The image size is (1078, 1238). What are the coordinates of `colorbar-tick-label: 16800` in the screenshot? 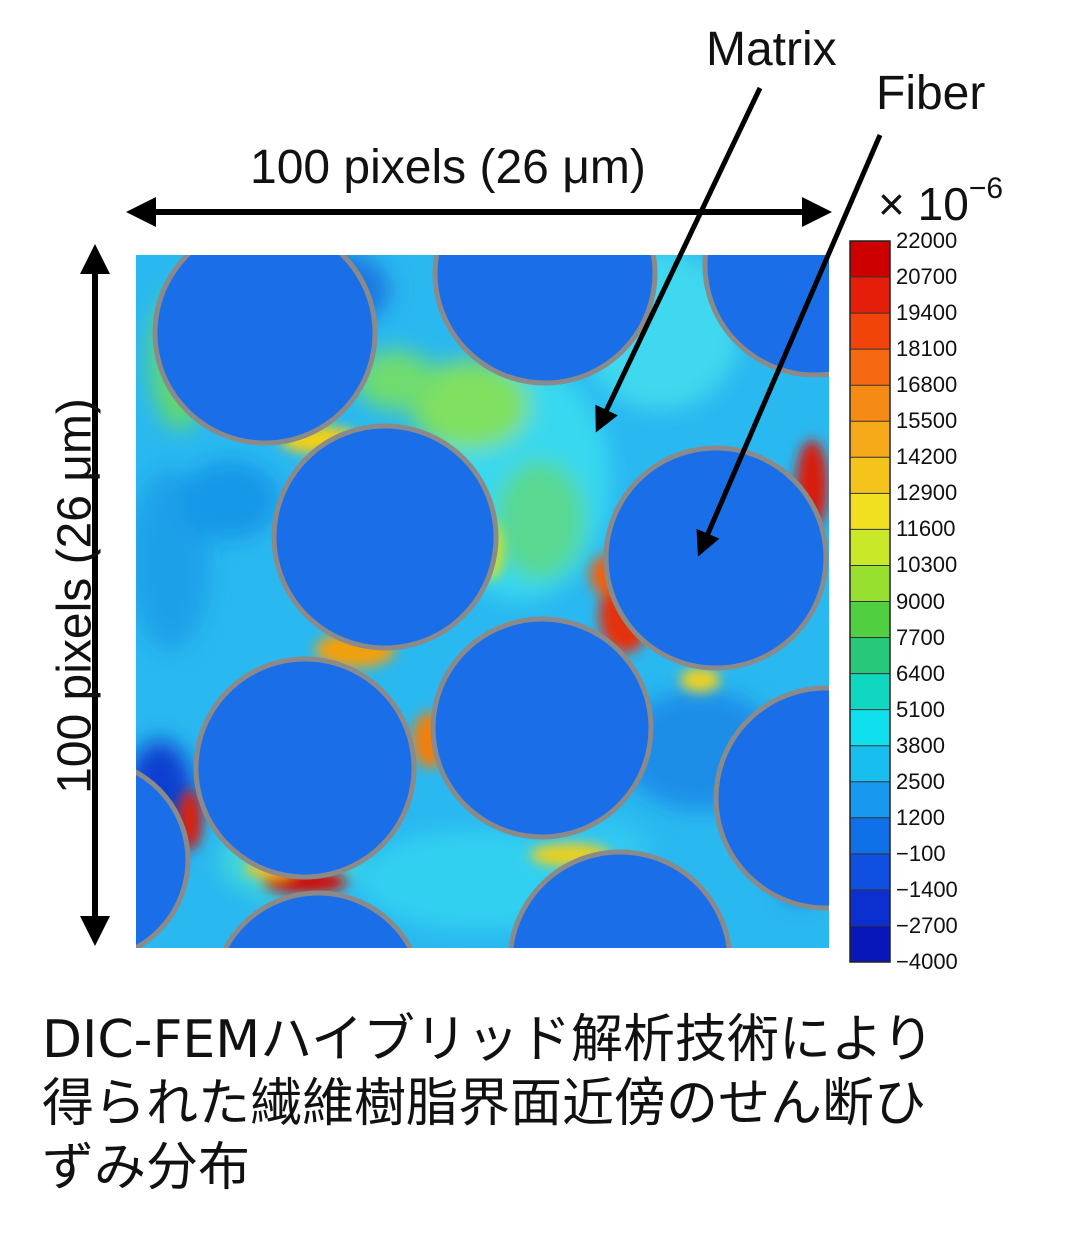 It's located at (927, 385).